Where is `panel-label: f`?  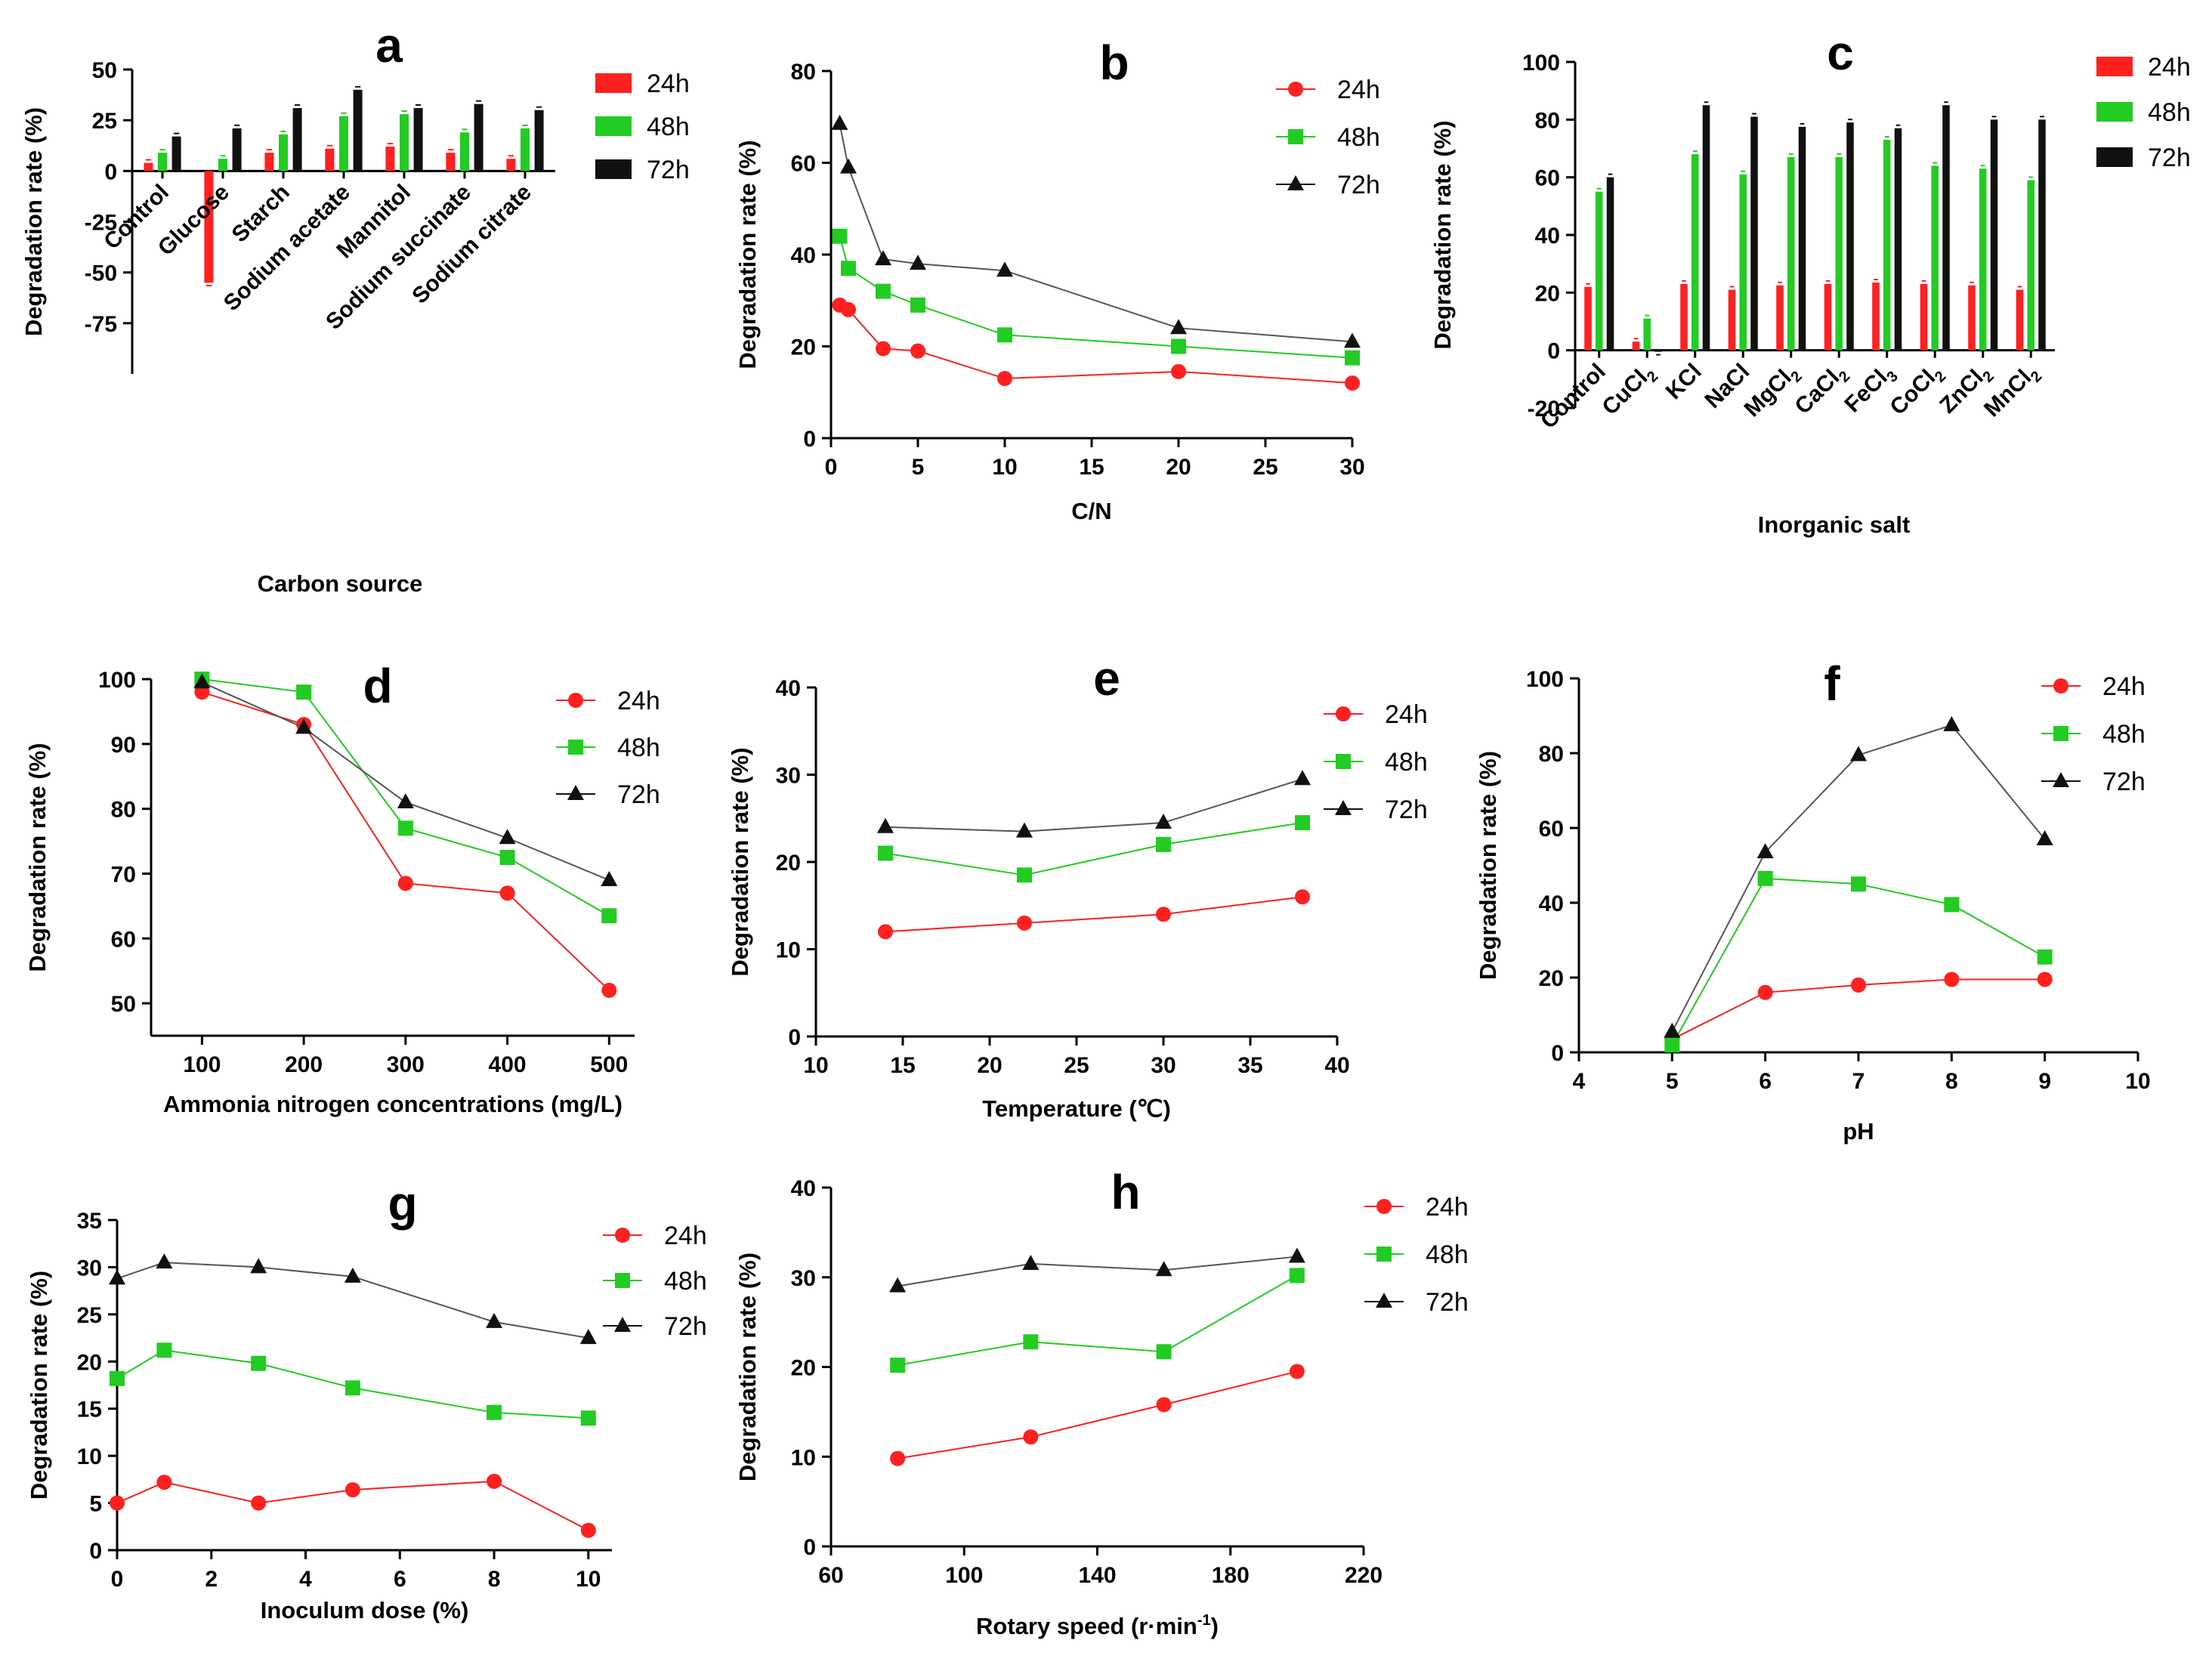 panel-label: f is located at coordinates (1832, 684).